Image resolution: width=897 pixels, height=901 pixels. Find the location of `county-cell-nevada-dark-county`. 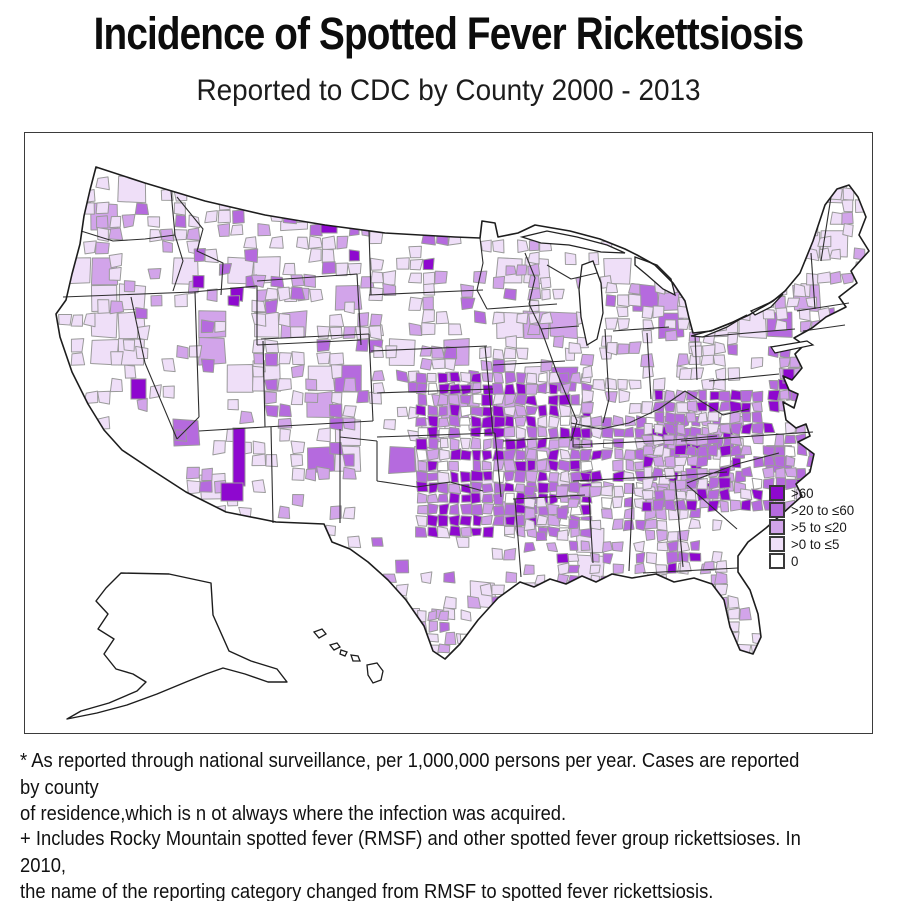

county-cell-nevada-dark-county is located at coordinates (138, 389).